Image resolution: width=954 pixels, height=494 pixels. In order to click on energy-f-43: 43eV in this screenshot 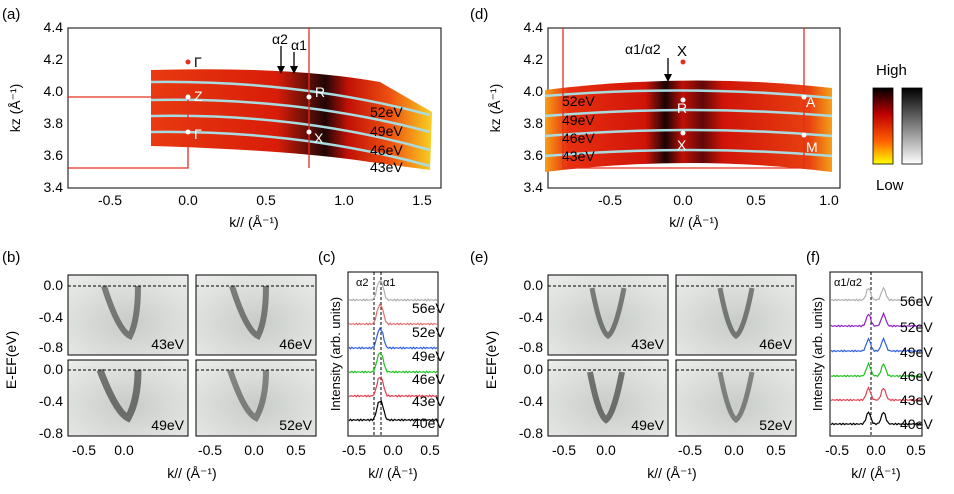, I will do `click(916, 400)`.